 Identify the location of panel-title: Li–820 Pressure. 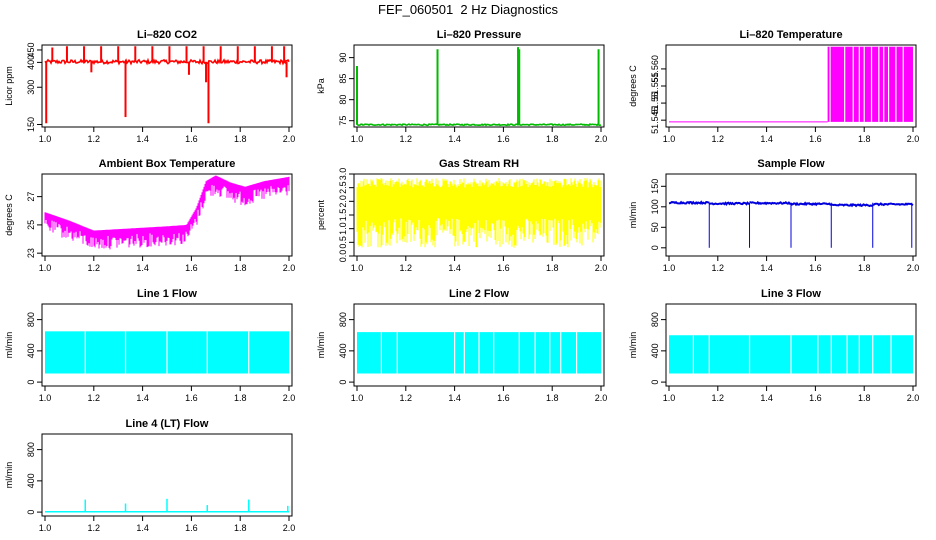
(479, 35).